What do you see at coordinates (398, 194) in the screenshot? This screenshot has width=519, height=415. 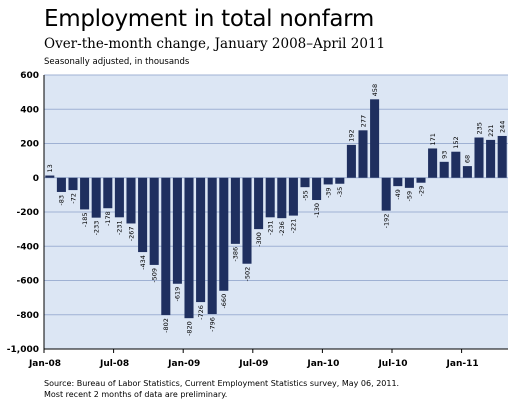 I see `data-label: -49` at bounding box center [398, 194].